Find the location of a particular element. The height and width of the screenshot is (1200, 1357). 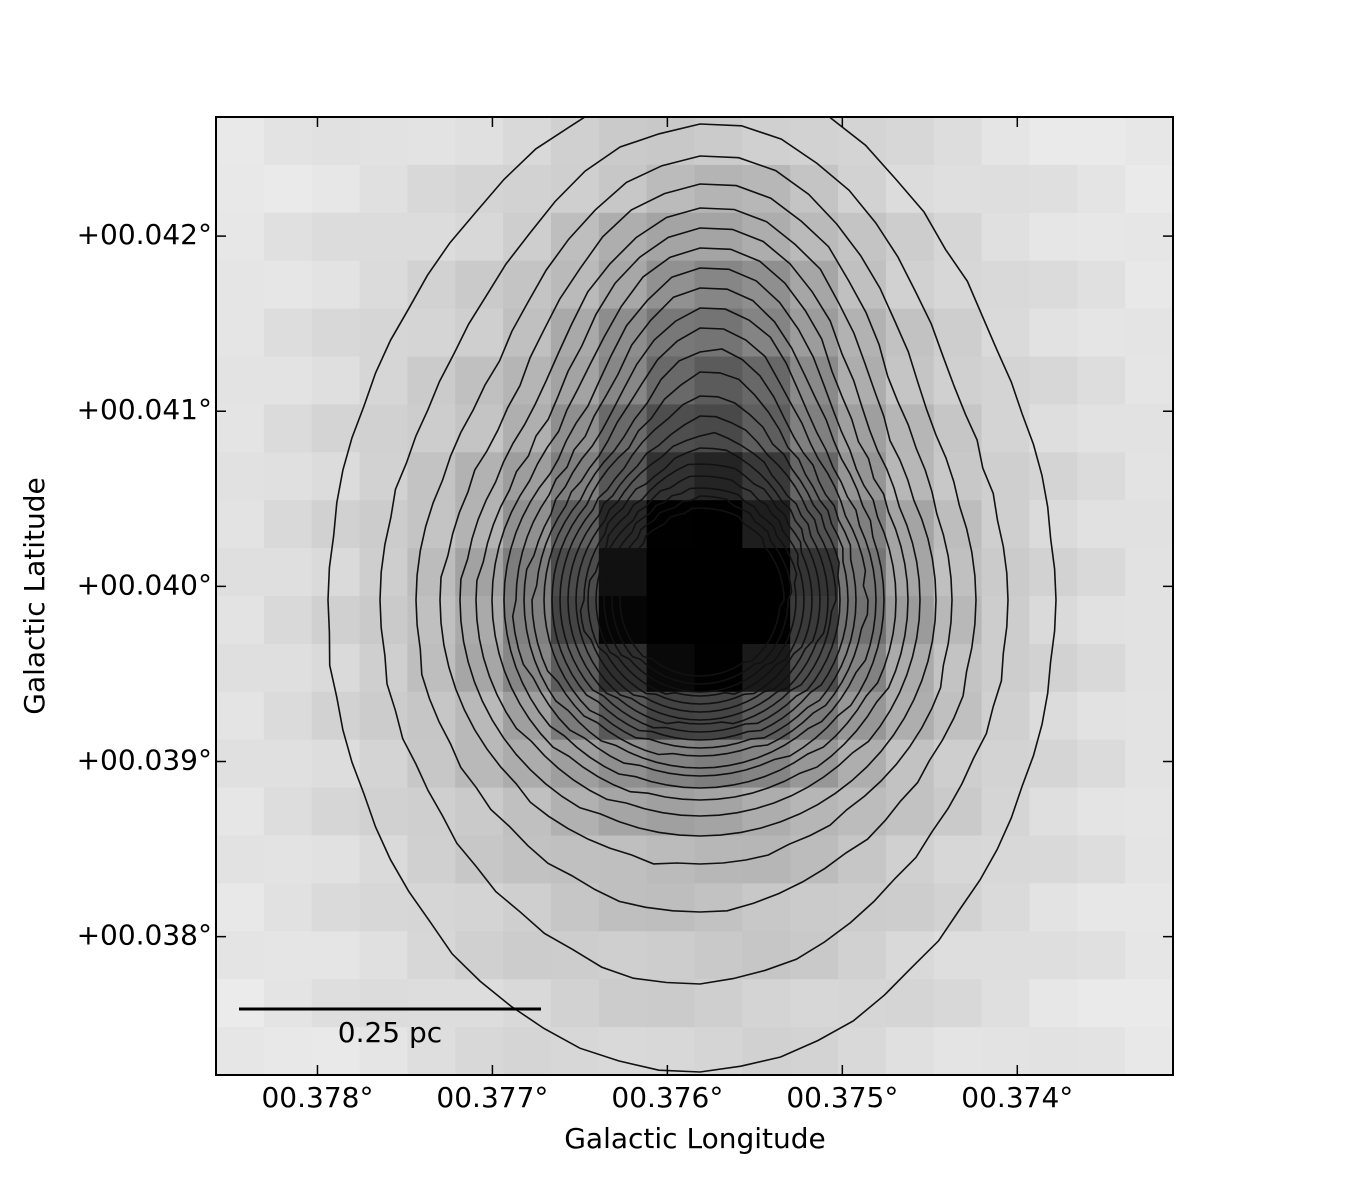

scale-bar-label: 0.25 pc is located at coordinates (390, 1032).